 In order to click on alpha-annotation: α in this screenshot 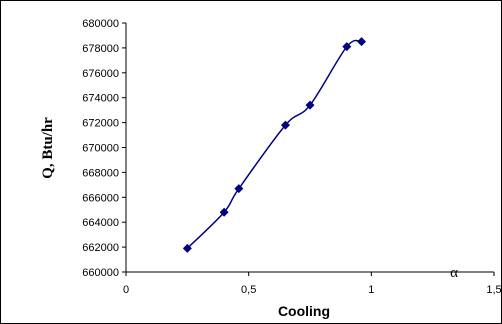, I will do `click(454, 273)`.